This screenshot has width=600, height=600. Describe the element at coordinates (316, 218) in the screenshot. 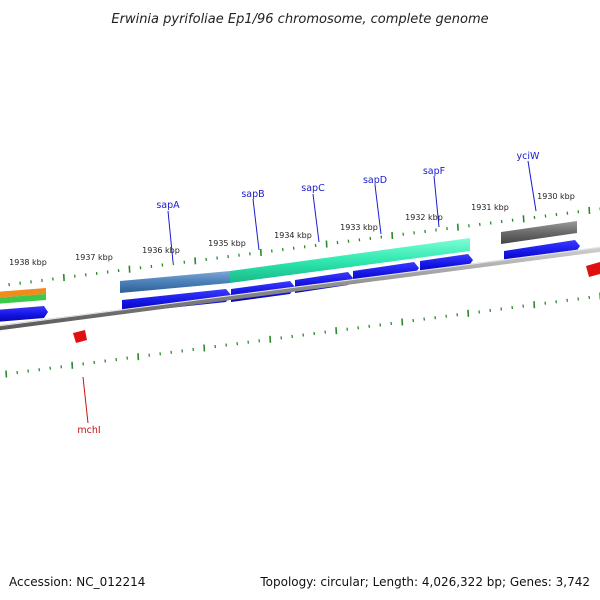

I see `sapC-leader` at that location.